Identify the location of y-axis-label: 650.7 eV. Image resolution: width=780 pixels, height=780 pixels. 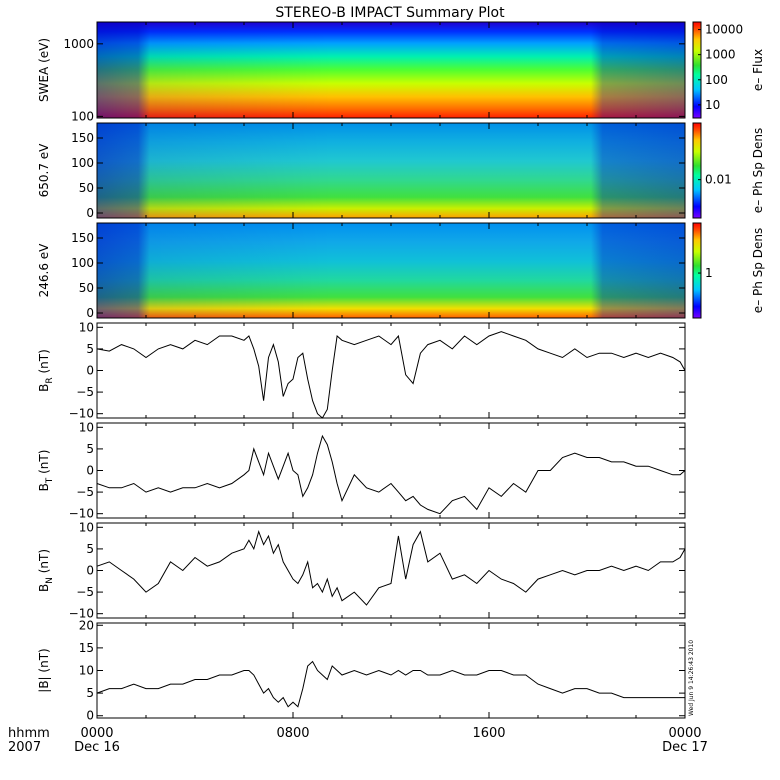
(44, 170).